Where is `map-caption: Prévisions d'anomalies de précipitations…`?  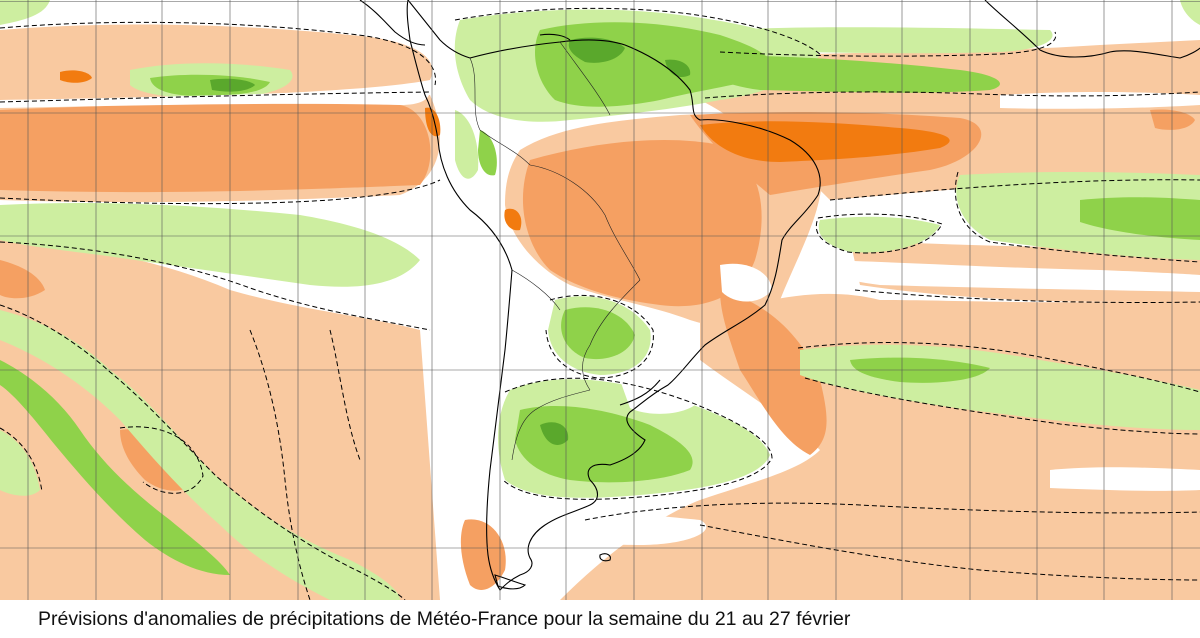
map-caption: Prévisions d'anomalies de précipitations… is located at coordinates (444, 619).